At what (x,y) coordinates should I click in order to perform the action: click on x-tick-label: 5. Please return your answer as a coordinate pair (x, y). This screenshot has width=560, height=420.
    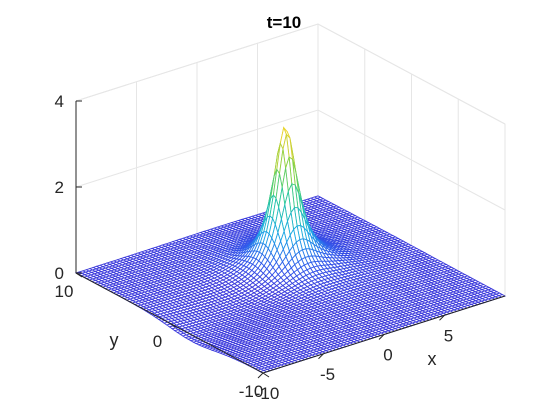
    Looking at the image, I should click on (448, 335).